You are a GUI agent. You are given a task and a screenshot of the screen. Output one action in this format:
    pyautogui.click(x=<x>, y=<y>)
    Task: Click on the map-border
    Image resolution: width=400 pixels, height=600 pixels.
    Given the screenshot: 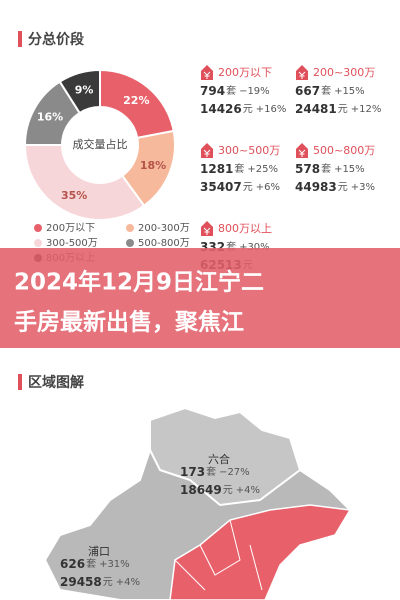 What is the action you would take?
    pyautogui.click(x=218, y=555)
    